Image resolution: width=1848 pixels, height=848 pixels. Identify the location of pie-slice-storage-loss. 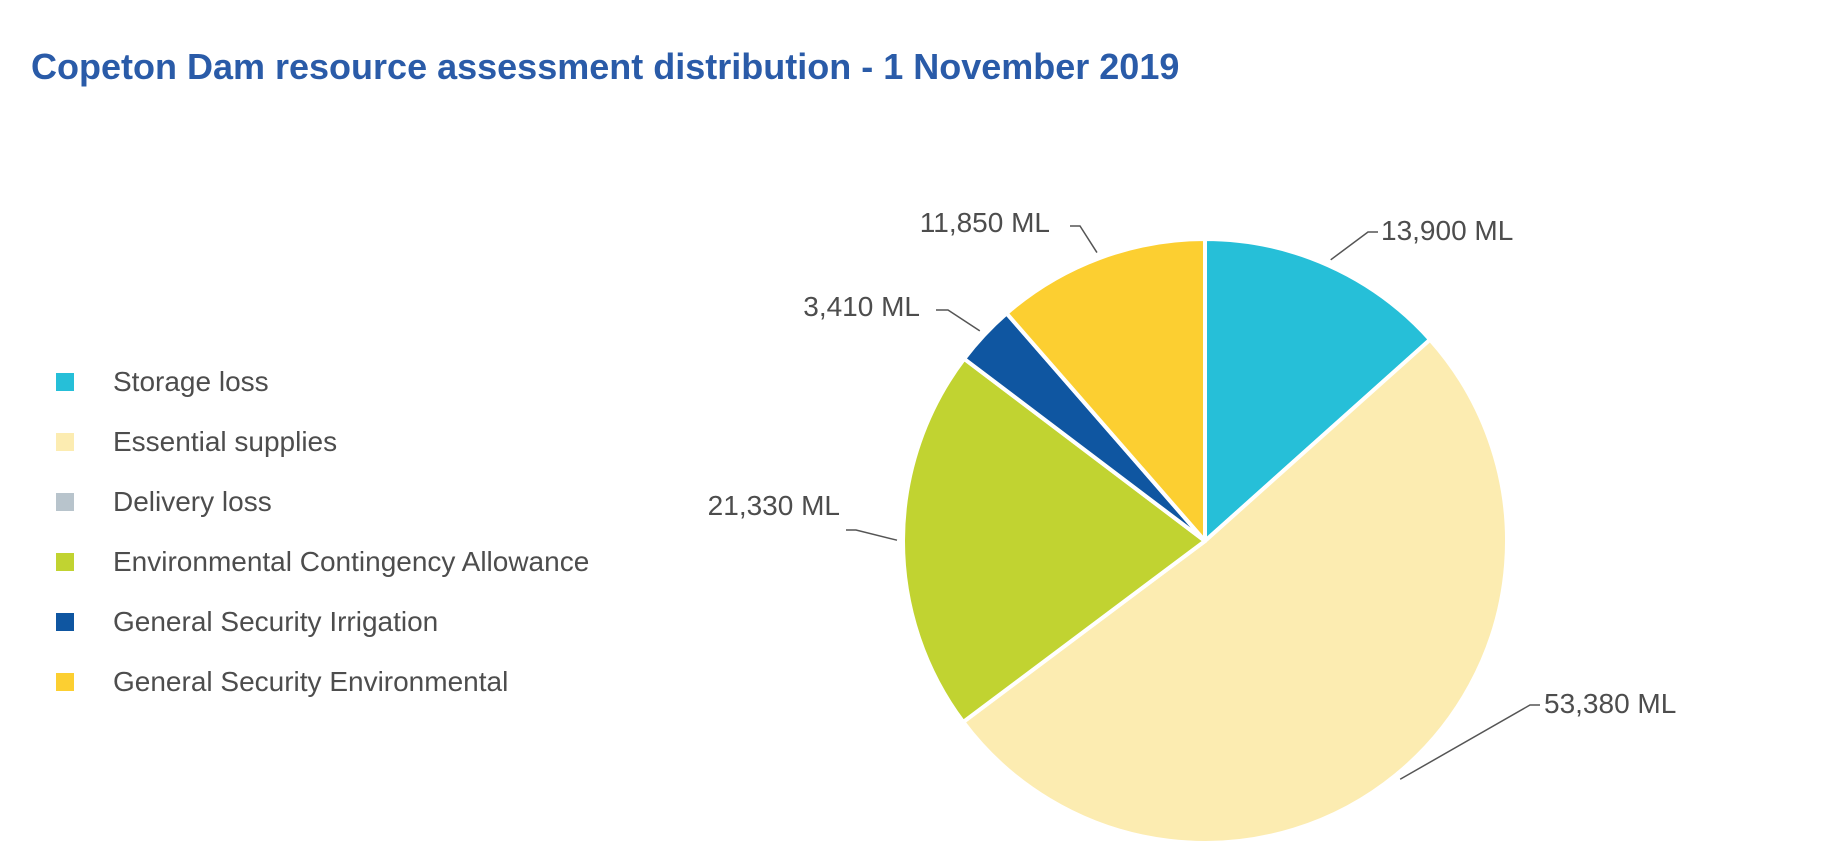
(1318, 390).